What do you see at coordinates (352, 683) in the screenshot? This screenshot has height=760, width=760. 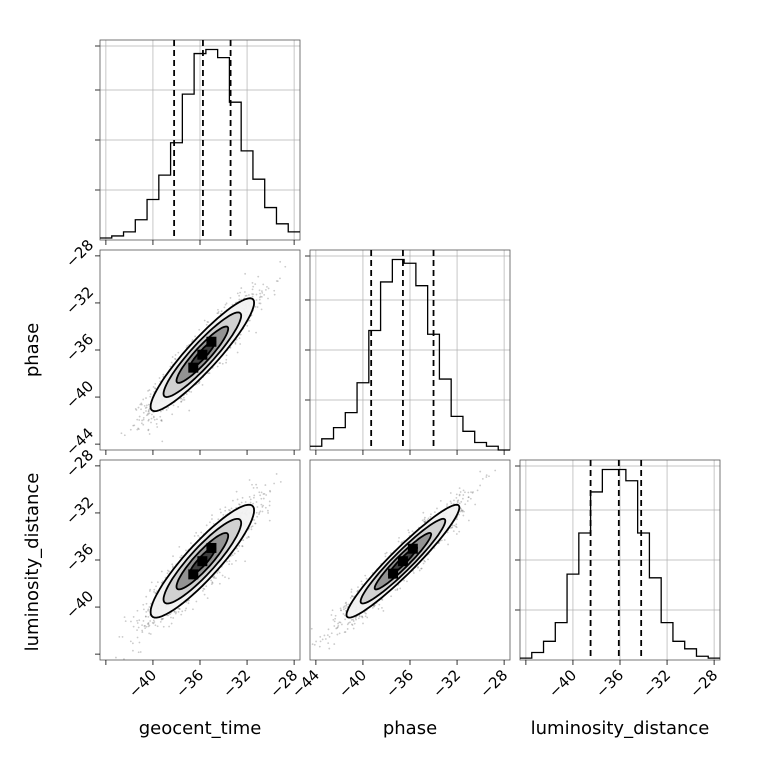 I see `tick-label: −40` at bounding box center [352, 683].